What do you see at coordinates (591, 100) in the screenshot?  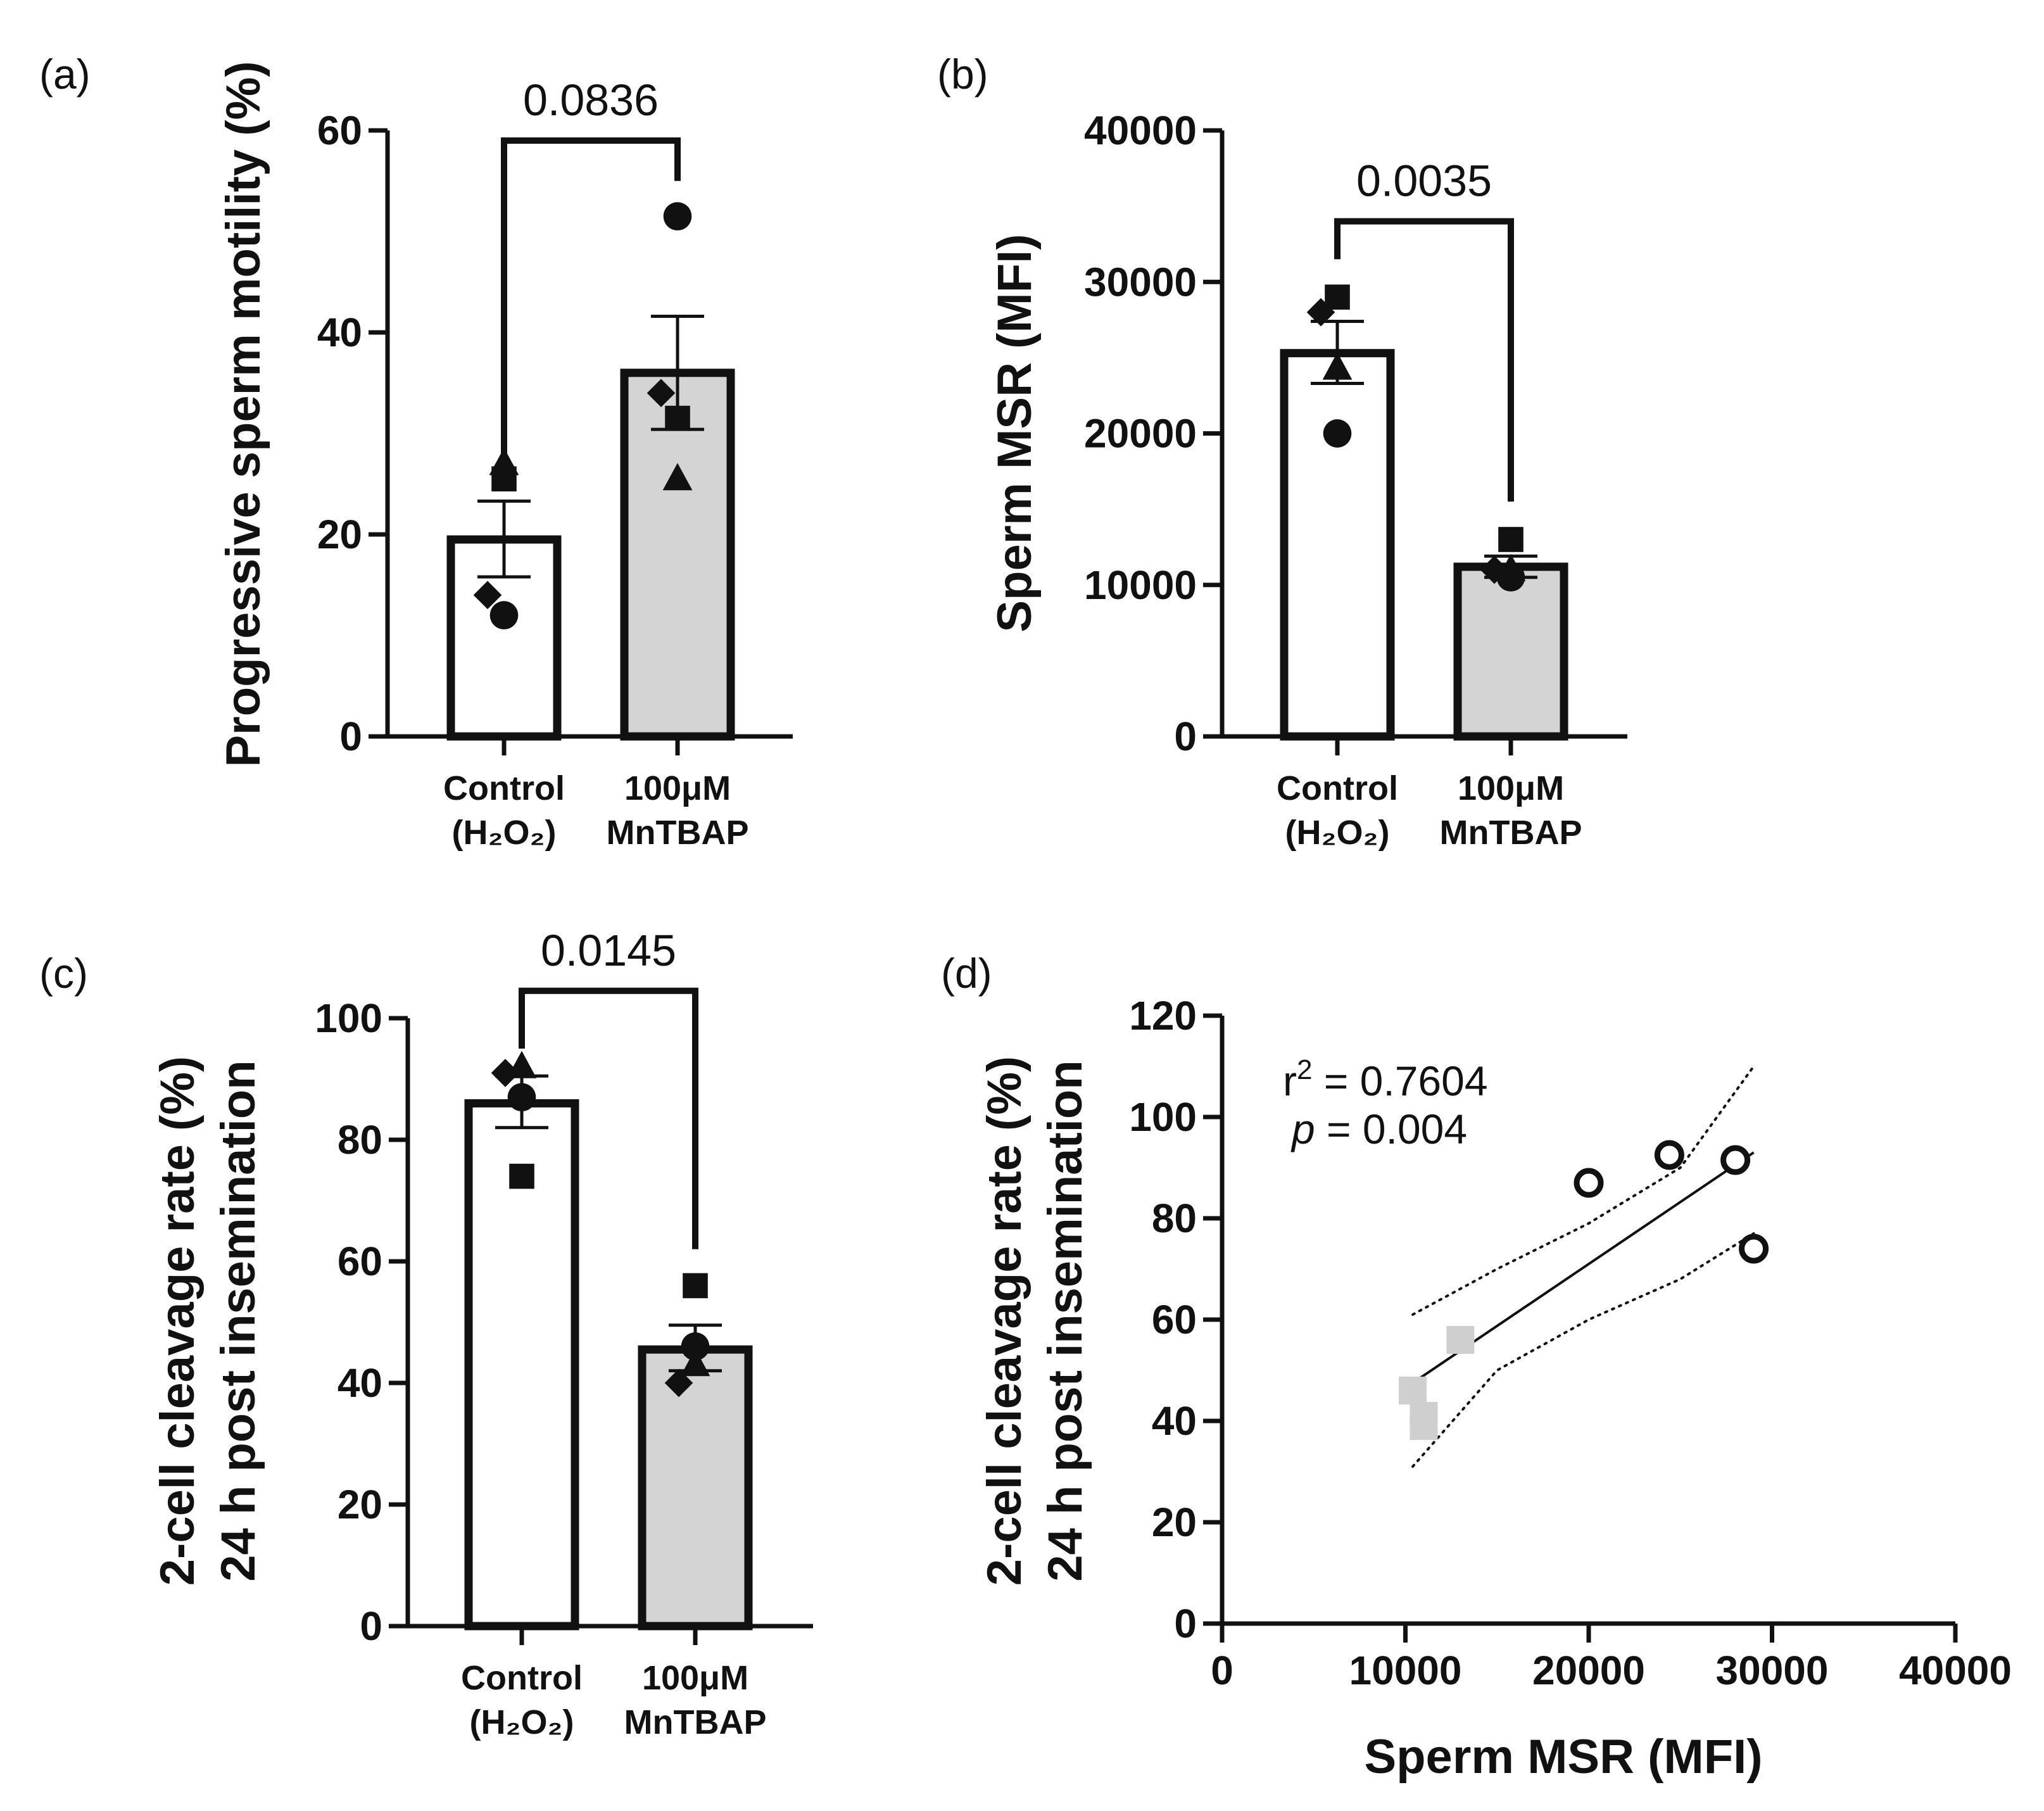 I see `p-value-label: 0.0836` at bounding box center [591, 100].